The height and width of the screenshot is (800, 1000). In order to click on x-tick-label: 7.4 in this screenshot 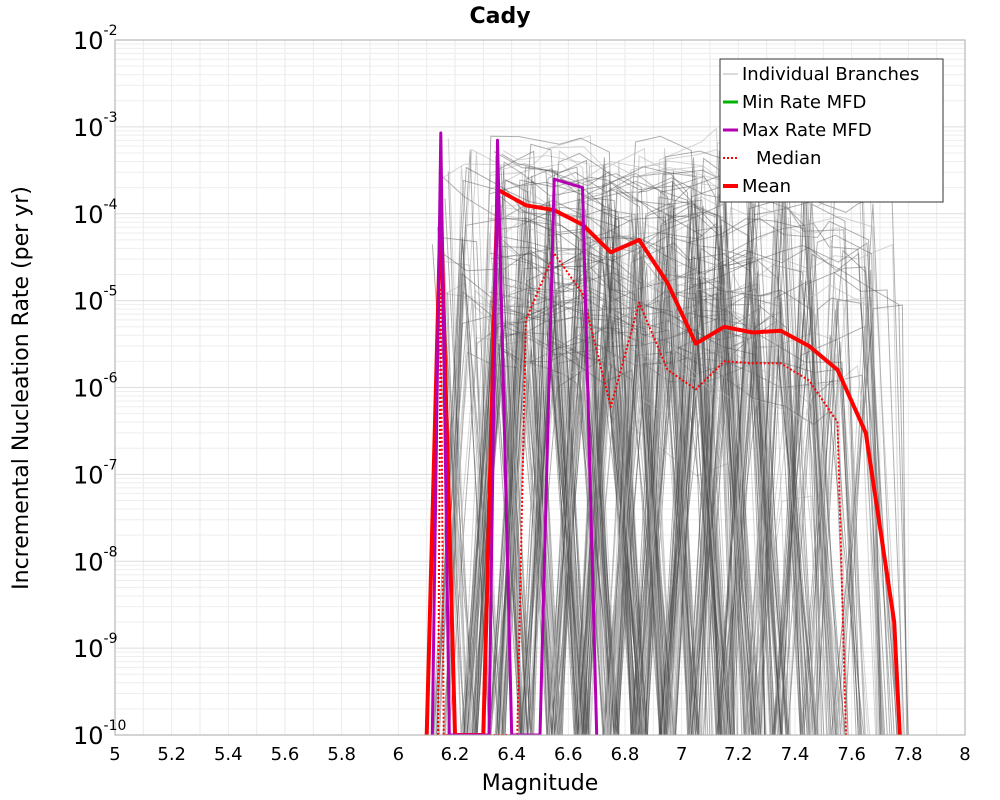, I will do `click(795, 754)`.